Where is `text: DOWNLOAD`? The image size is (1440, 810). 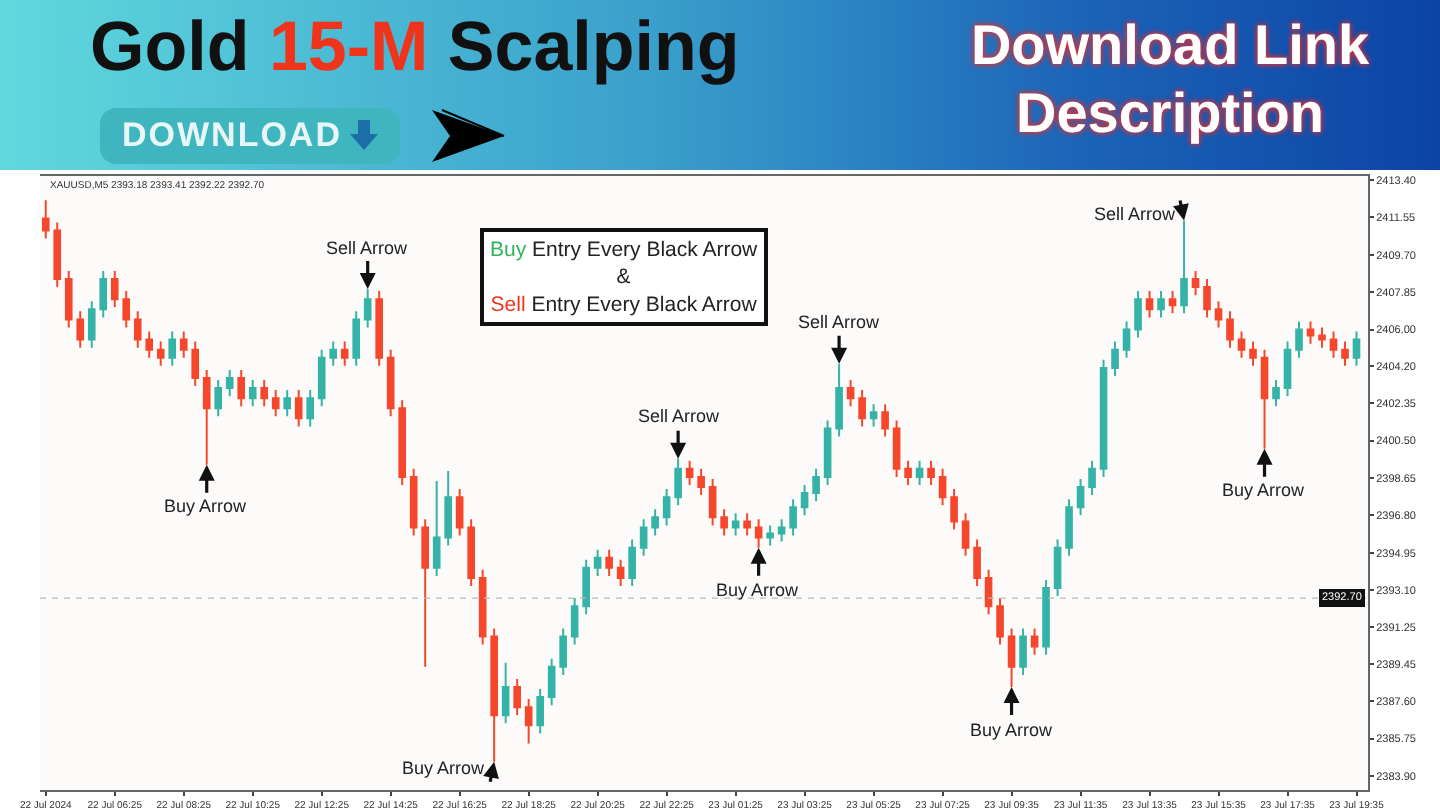
text: DOWNLOAD is located at coordinates (232, 136).